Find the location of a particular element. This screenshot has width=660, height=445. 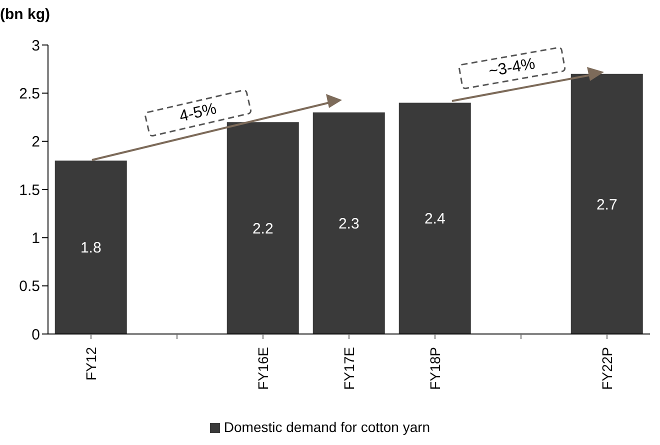

legend-label: Domestic demand for cotton yarn is located at coordinates (327, 427).